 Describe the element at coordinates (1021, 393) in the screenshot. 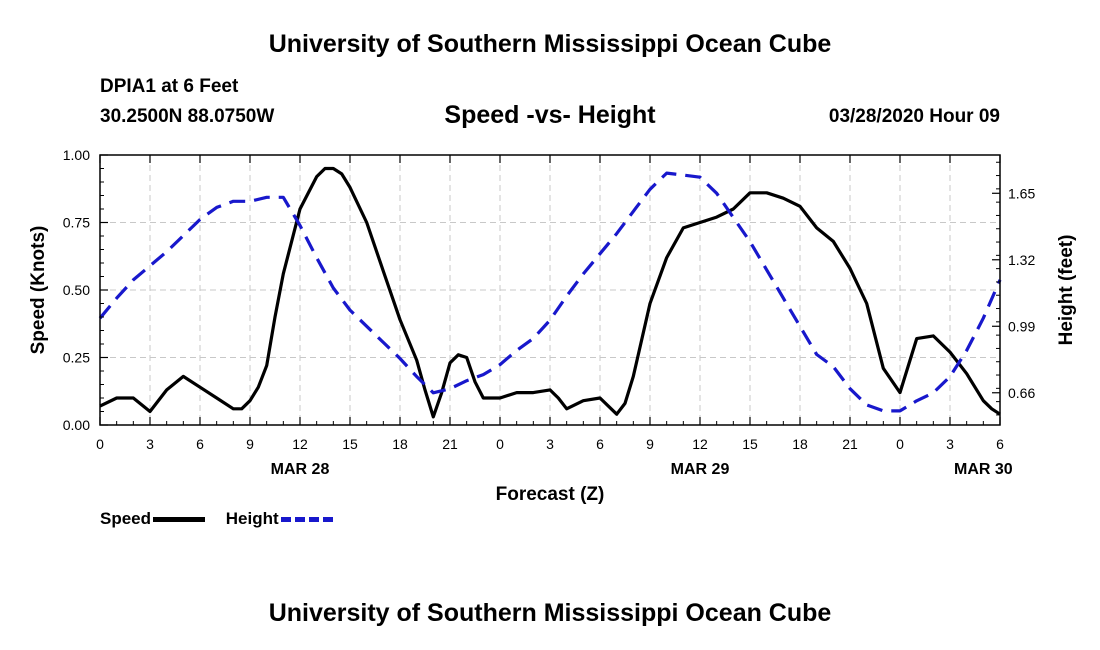

I see `y2-tick-label: 0.66` at that location.